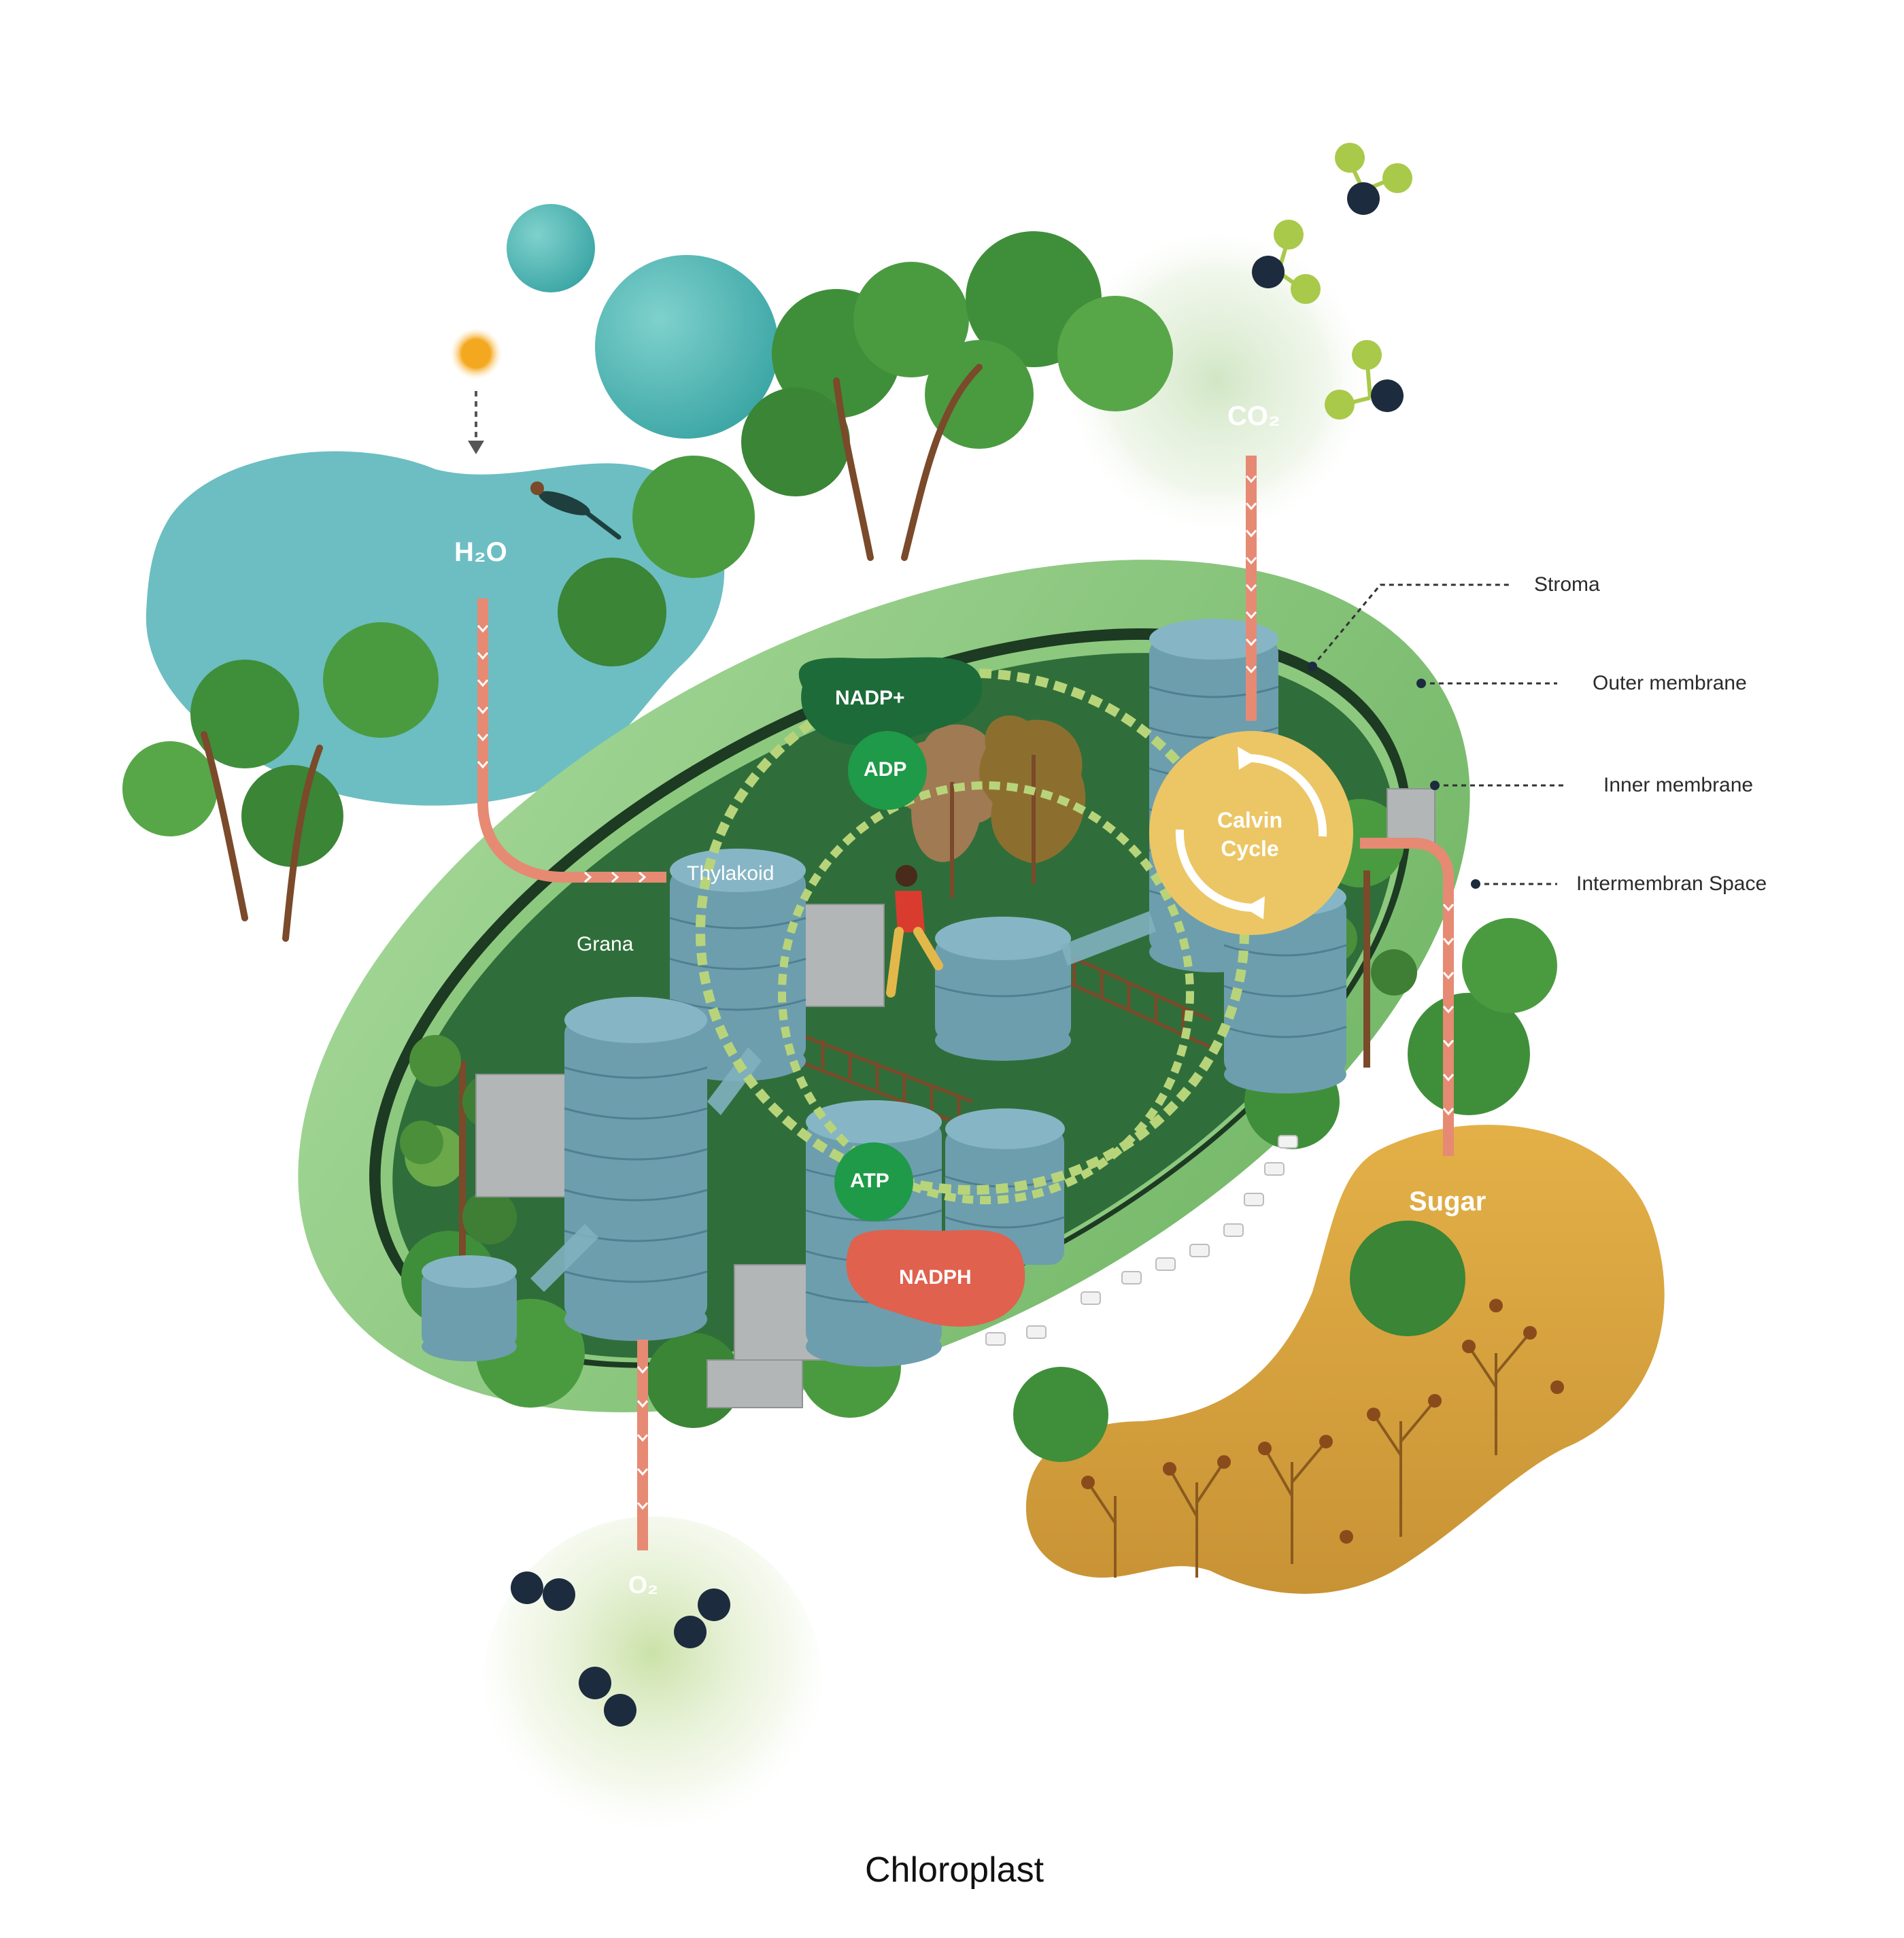 The image size is (1904, 1938). What do you see at coordinates (1250, 849) in the screenshot?
I see `calvin-label-line2: Cycle` at bounding box center [1250, 849].